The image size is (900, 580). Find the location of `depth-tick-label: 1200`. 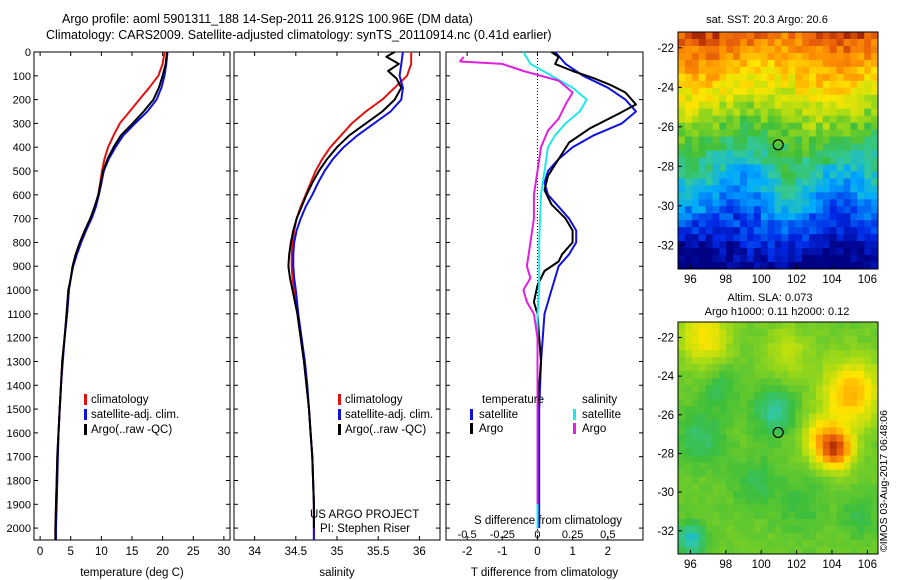

depth-tick-label: 1200 is located at coordinates (19, 339).